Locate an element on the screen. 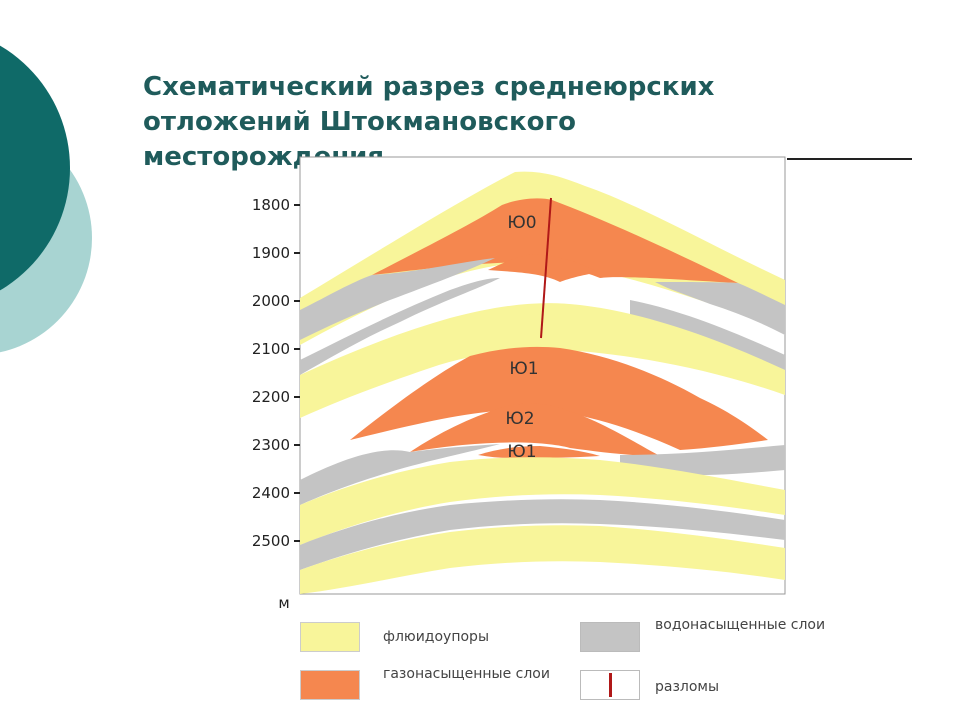  layer-label-yu2: Ю2 is located at coordinates (519, 419).